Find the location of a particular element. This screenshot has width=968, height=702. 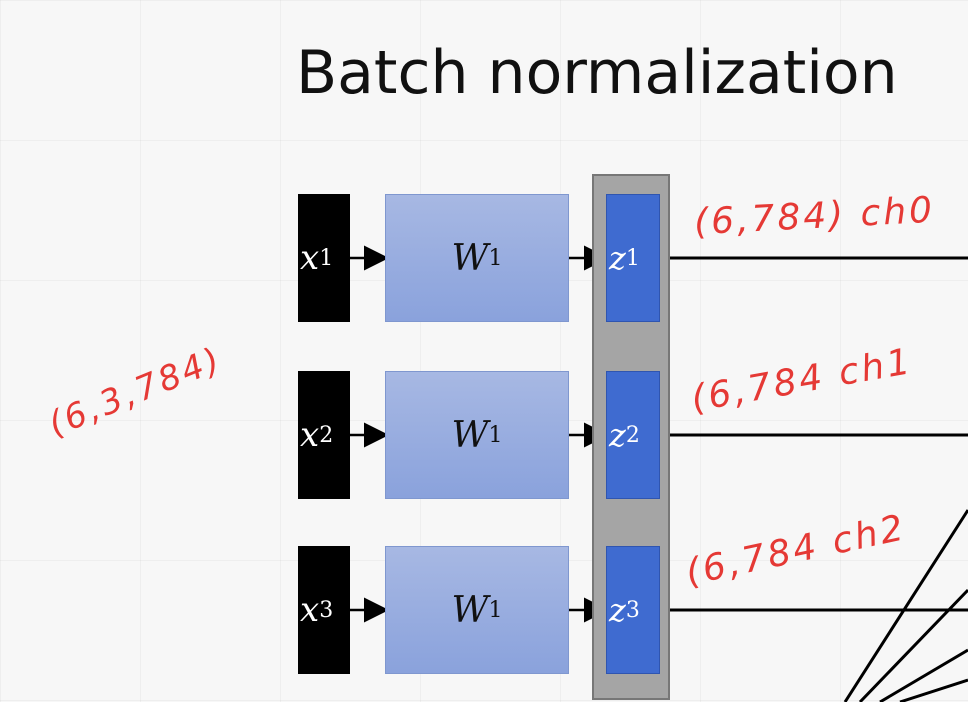

weight-w1-box-row3: W1 is located at coordinates (477, 610).